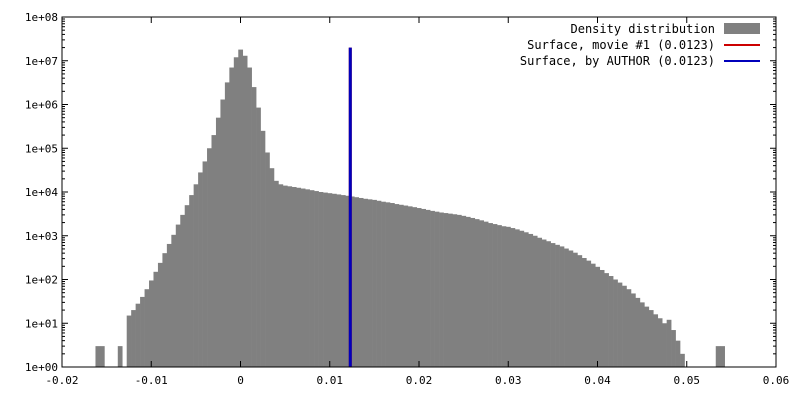  I want to click on y-tick-label-5: 1e+05, so click(41, 148).